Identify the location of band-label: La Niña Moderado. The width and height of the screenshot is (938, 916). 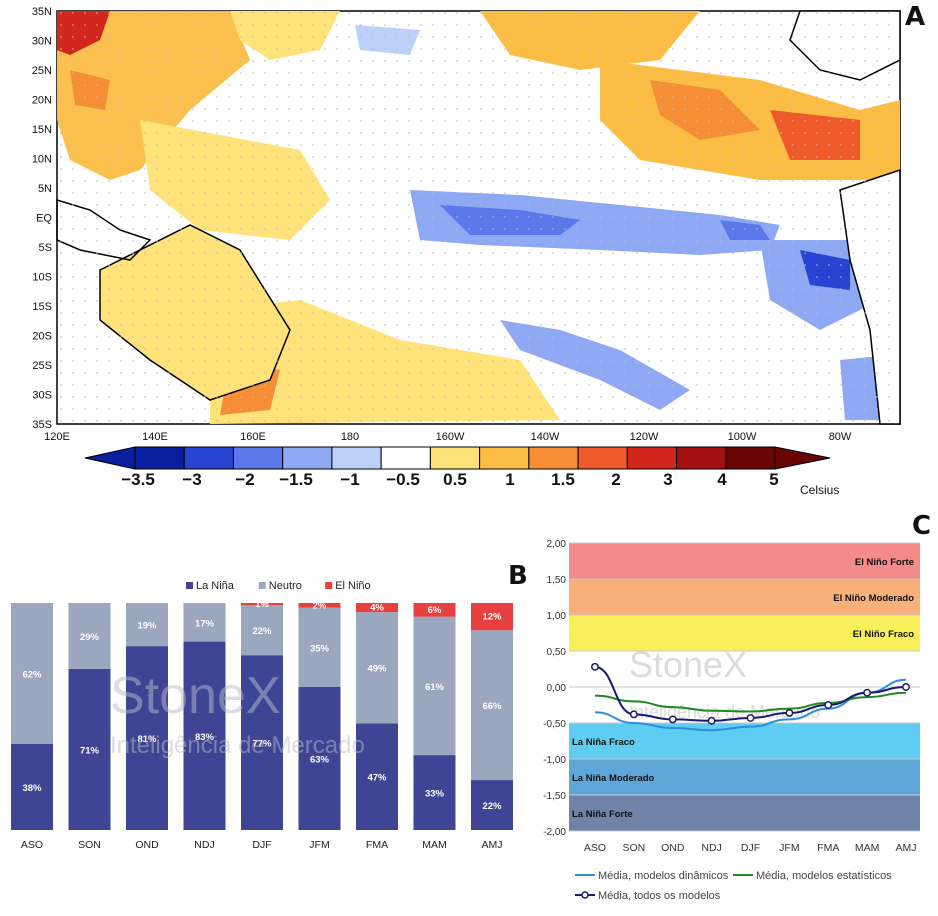
(613, 778).